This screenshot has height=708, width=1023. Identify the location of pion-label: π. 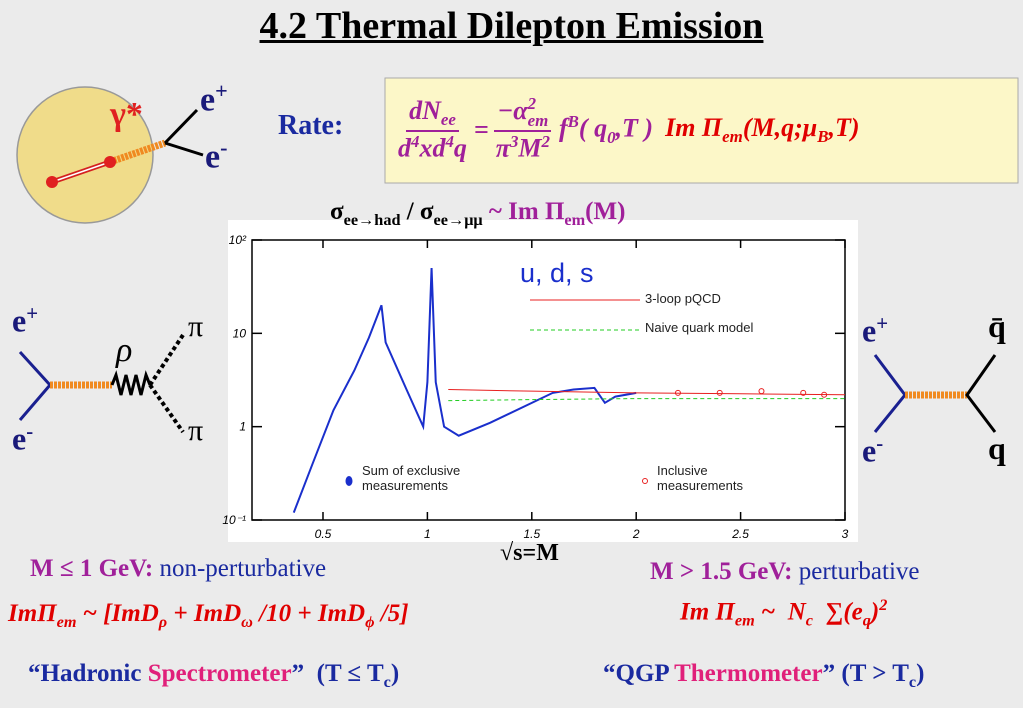
(196, 430).